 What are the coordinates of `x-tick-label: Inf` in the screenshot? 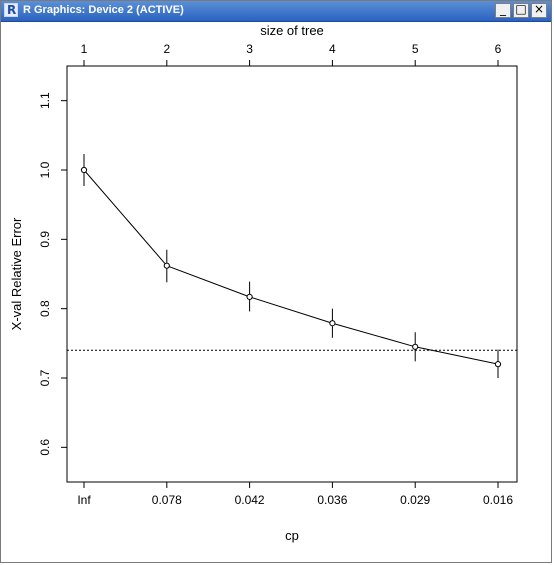 It's located at (84, 500).